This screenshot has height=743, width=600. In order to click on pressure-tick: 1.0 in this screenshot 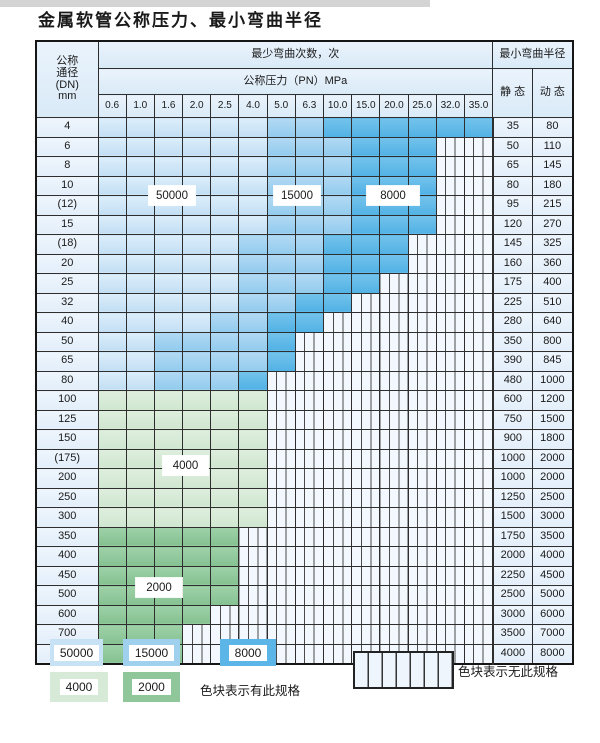, I will do `click(140, 106)`.